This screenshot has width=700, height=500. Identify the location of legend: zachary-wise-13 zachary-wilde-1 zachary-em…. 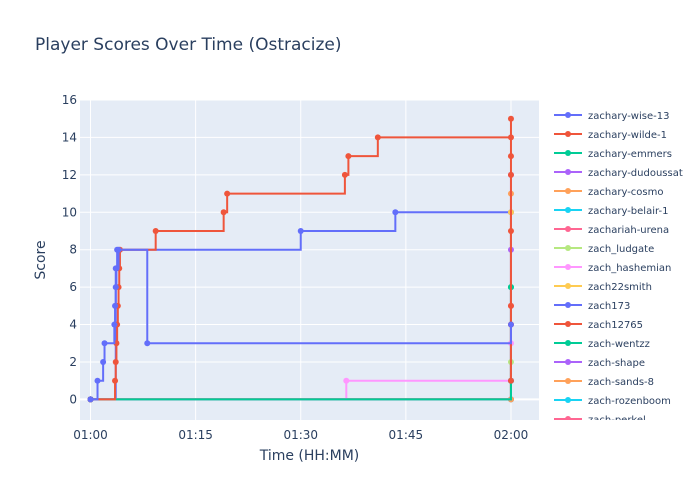
(618, 268).